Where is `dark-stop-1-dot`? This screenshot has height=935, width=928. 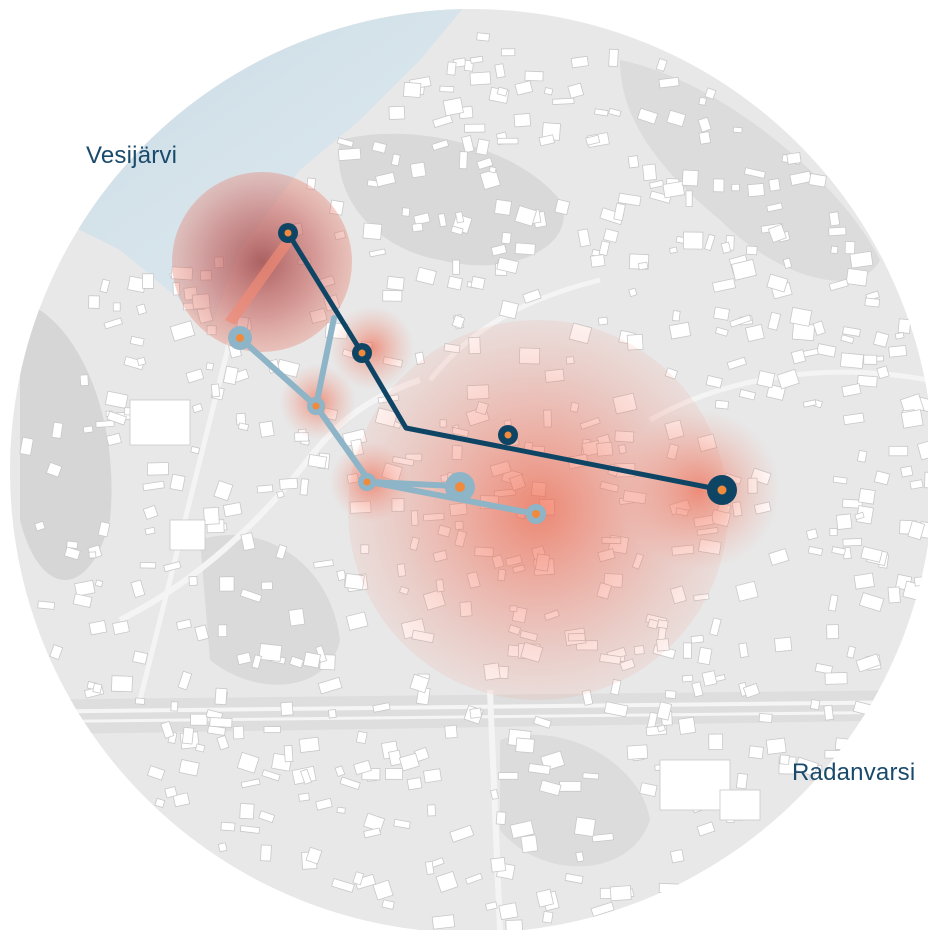 dark-stop-1-dot is located at coordinates (288, 233).